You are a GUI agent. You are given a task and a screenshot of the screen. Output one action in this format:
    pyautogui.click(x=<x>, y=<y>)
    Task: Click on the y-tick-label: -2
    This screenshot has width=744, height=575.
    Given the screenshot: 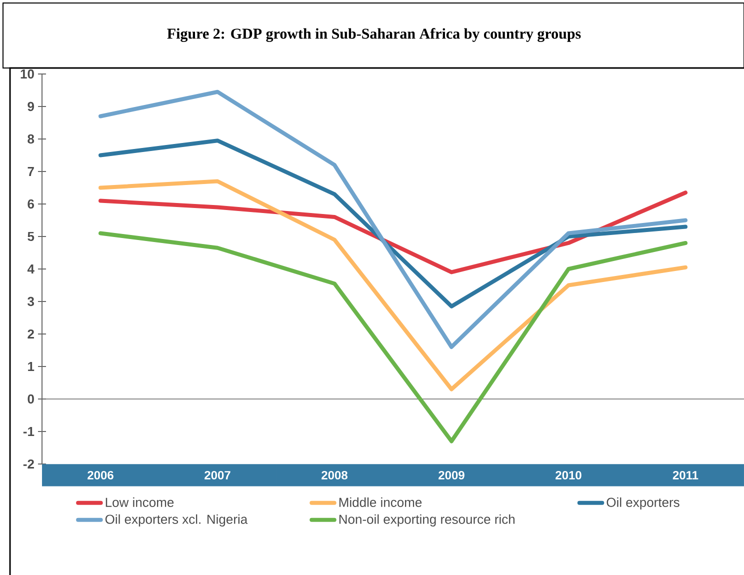 What is the action you would take?
    pyautogui.click(x=28, y=464)
    